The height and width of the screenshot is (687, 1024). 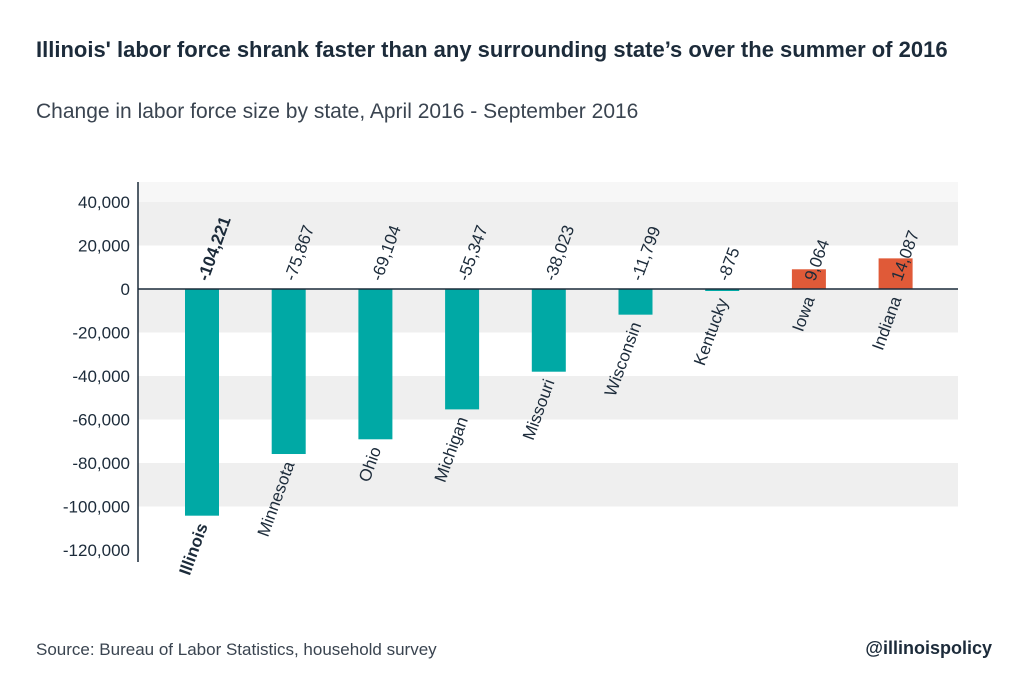 What do you see at coordinates (462, 349) in the screenshot?
I see `bar-michigan` at bounding box center [462, 349].